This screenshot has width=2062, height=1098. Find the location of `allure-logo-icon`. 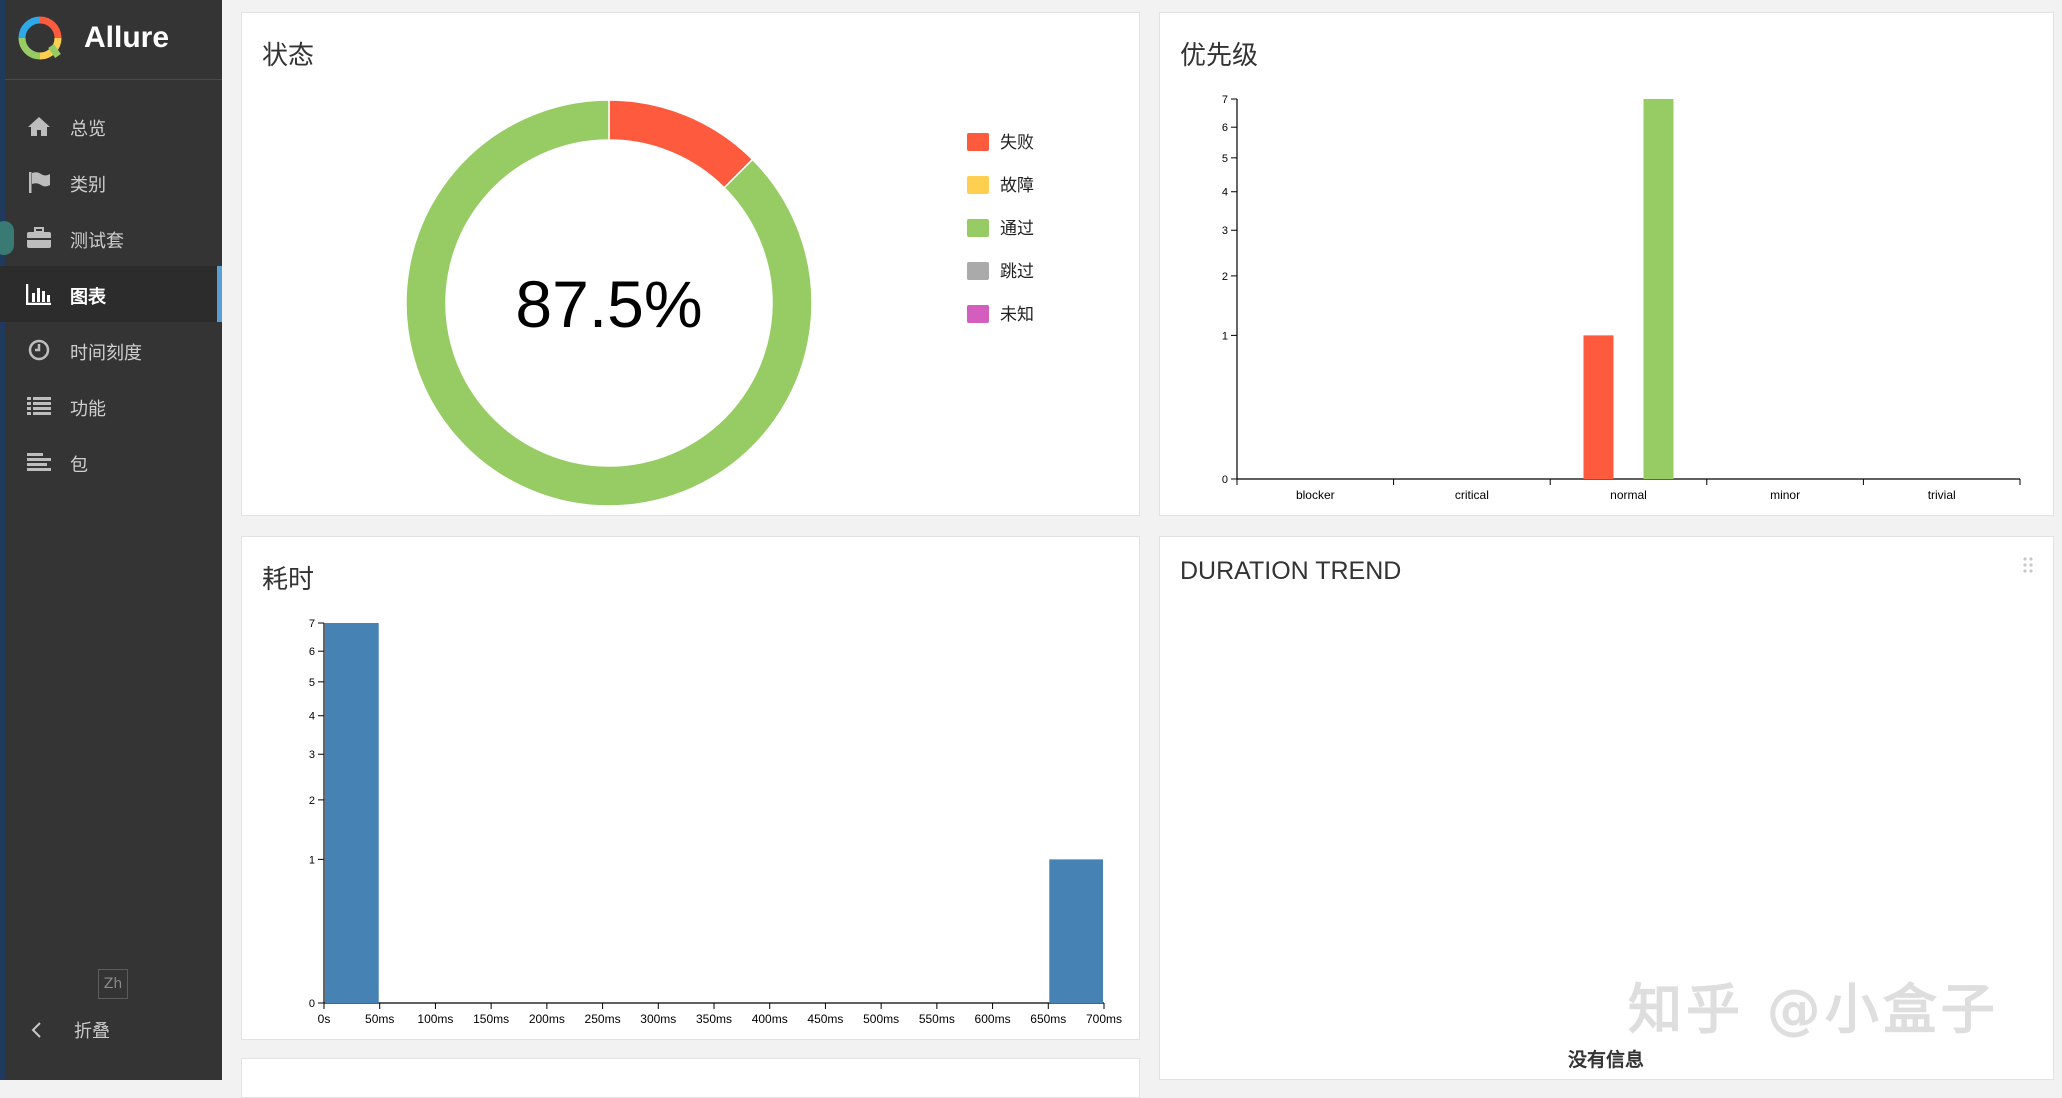

allure-logo-icon is located at coordinates (40, 38).